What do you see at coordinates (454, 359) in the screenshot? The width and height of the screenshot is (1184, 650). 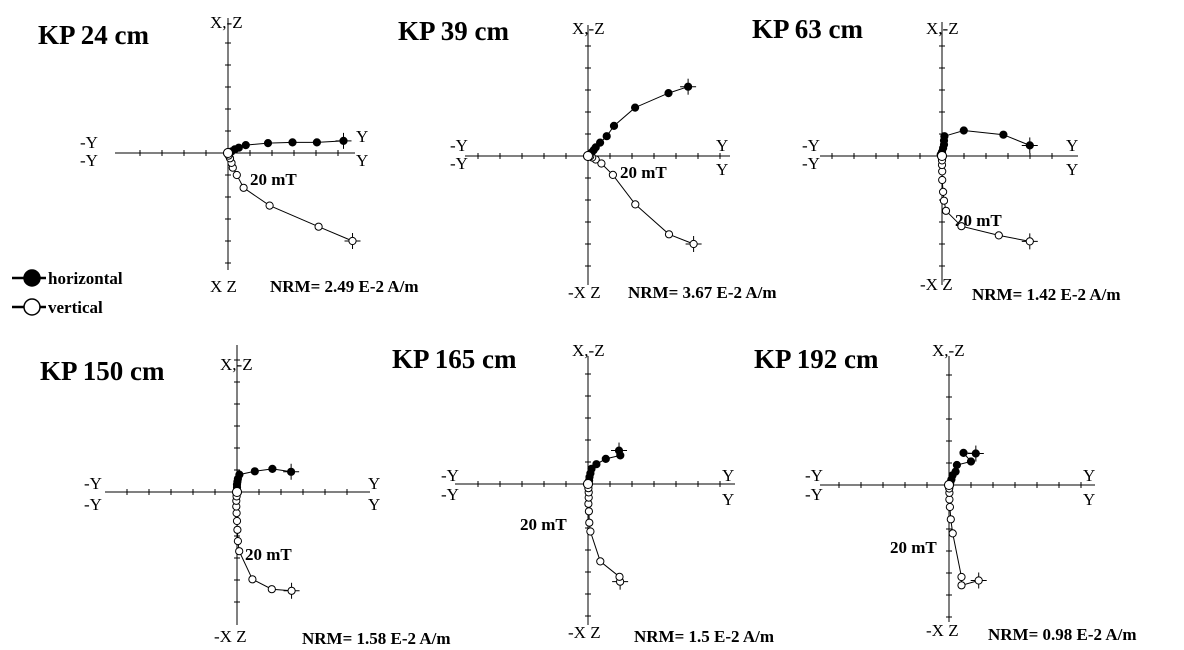 I see `panel-title: KP 165 cm` at bounding box center [454, 359].